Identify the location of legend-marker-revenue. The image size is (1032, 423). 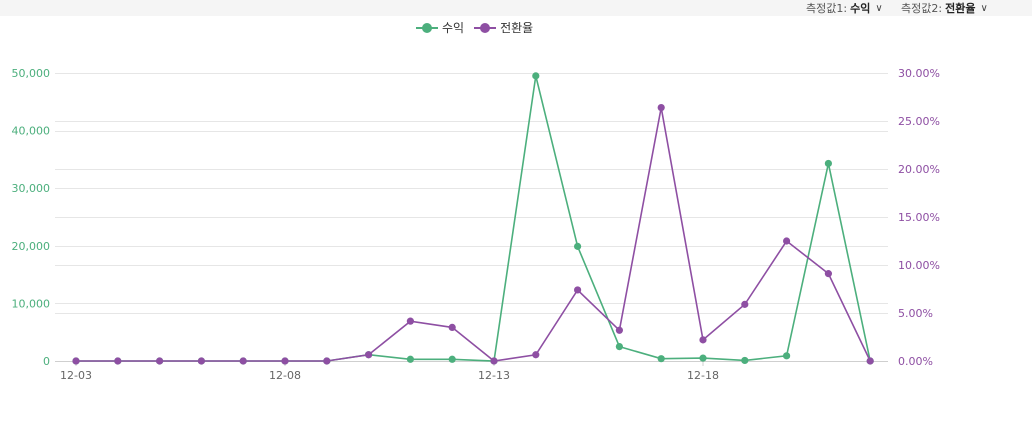
(427, 27).